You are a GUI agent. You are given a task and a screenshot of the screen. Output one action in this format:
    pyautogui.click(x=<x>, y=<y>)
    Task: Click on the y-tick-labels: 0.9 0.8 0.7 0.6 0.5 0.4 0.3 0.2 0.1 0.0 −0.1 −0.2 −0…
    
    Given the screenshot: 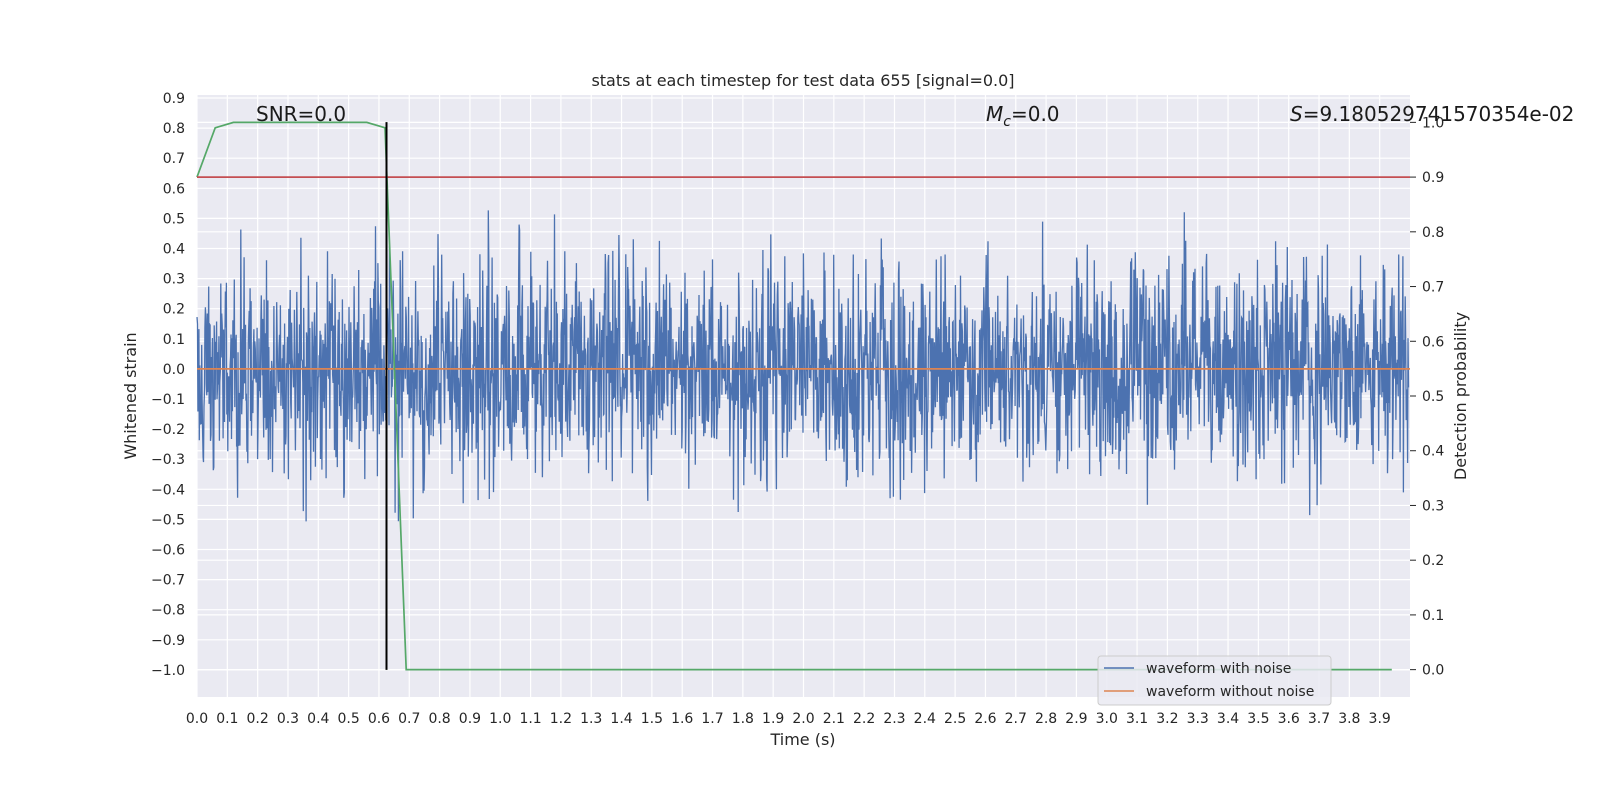 What is the action you would take?
    pyautogui.click(x=168, y=385)
    